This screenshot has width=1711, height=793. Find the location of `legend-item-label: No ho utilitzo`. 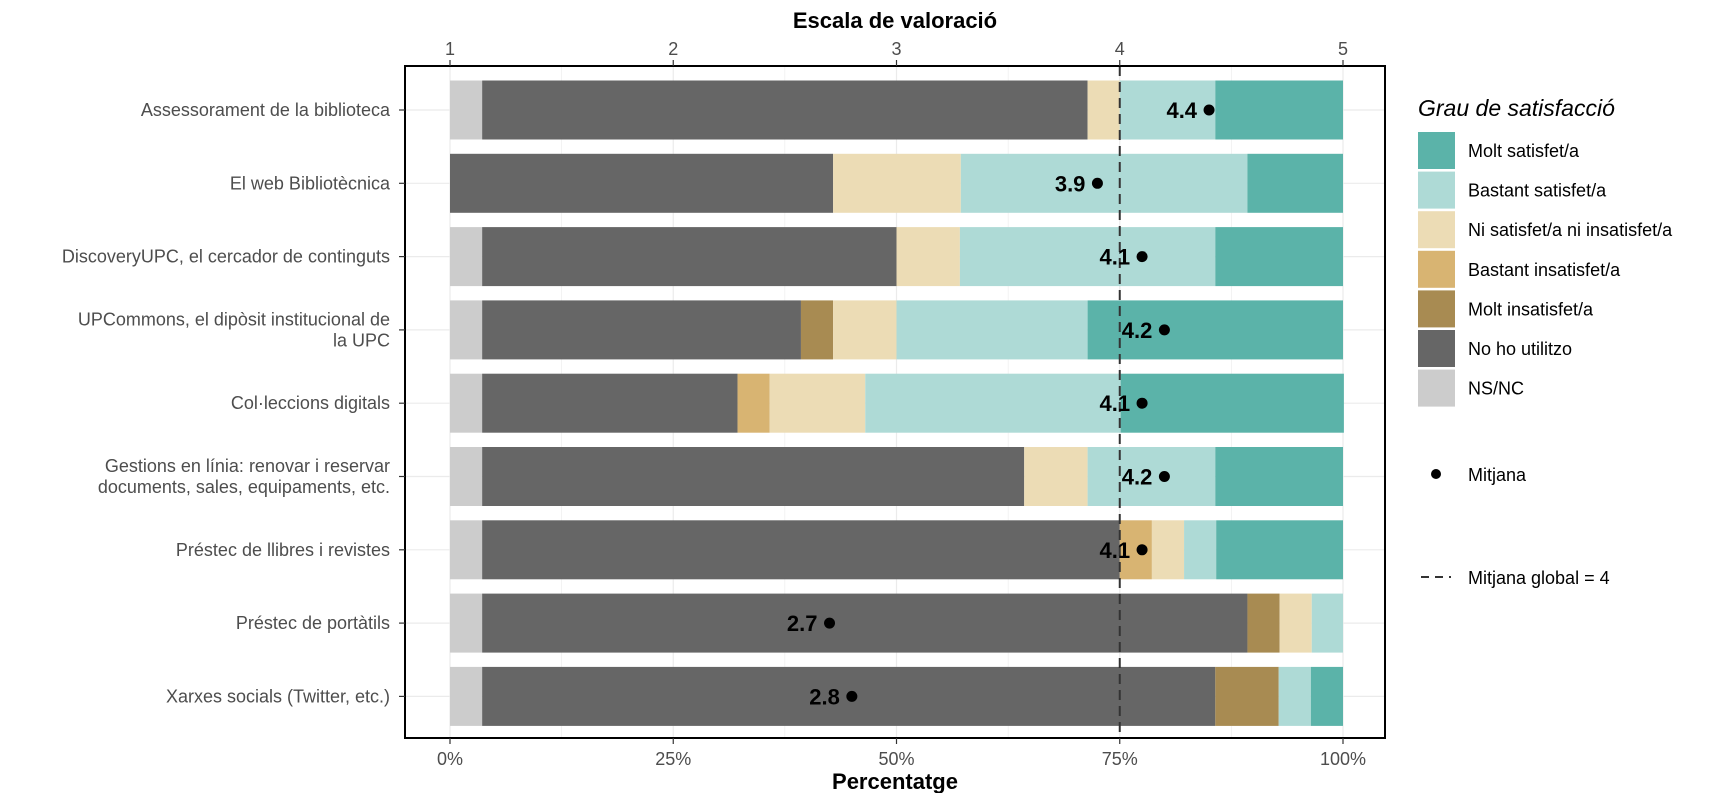

legend-item-label: No ho utilitzo is located at coordinates (1520, 349).